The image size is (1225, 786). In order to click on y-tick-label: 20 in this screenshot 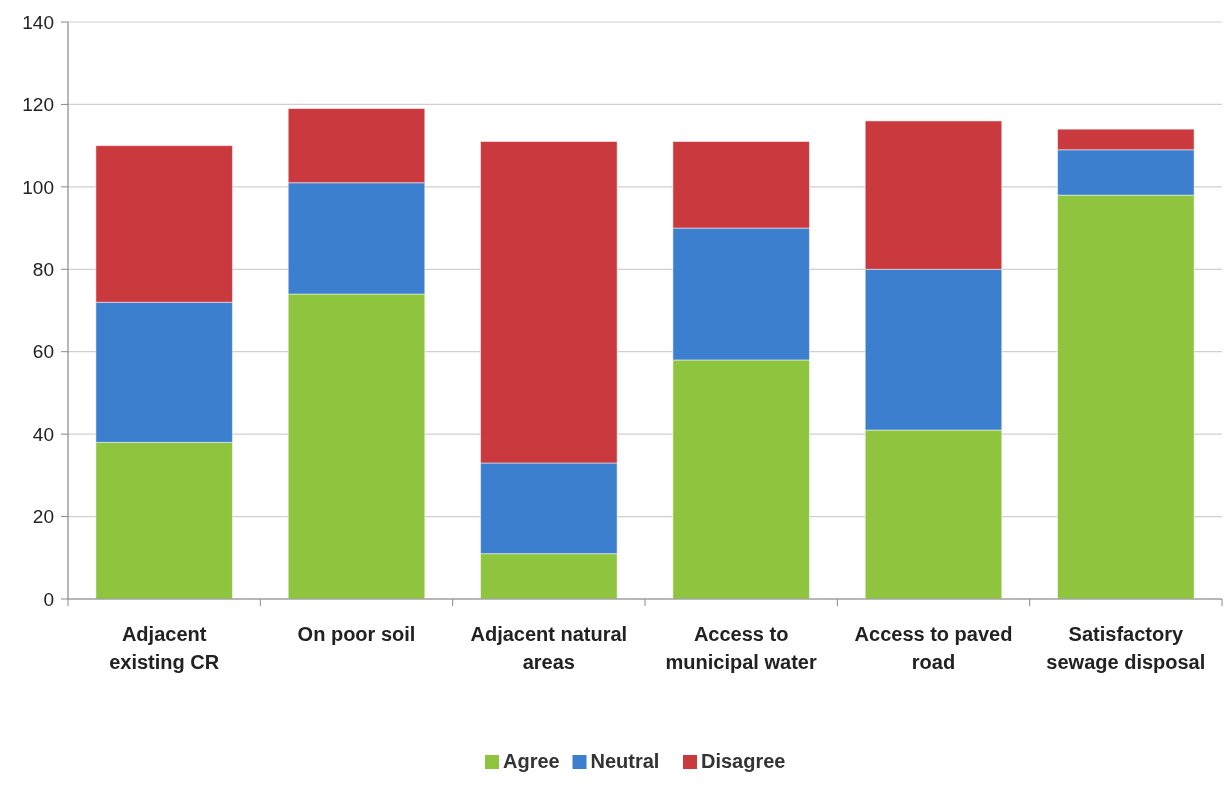, I will do `click(43, 517)`.